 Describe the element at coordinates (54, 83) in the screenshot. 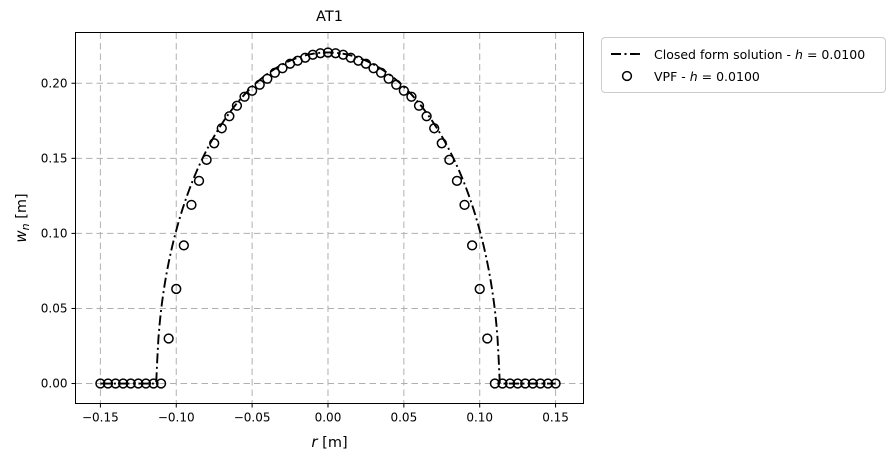

I see `y-tick-label: 0.20` at that location.